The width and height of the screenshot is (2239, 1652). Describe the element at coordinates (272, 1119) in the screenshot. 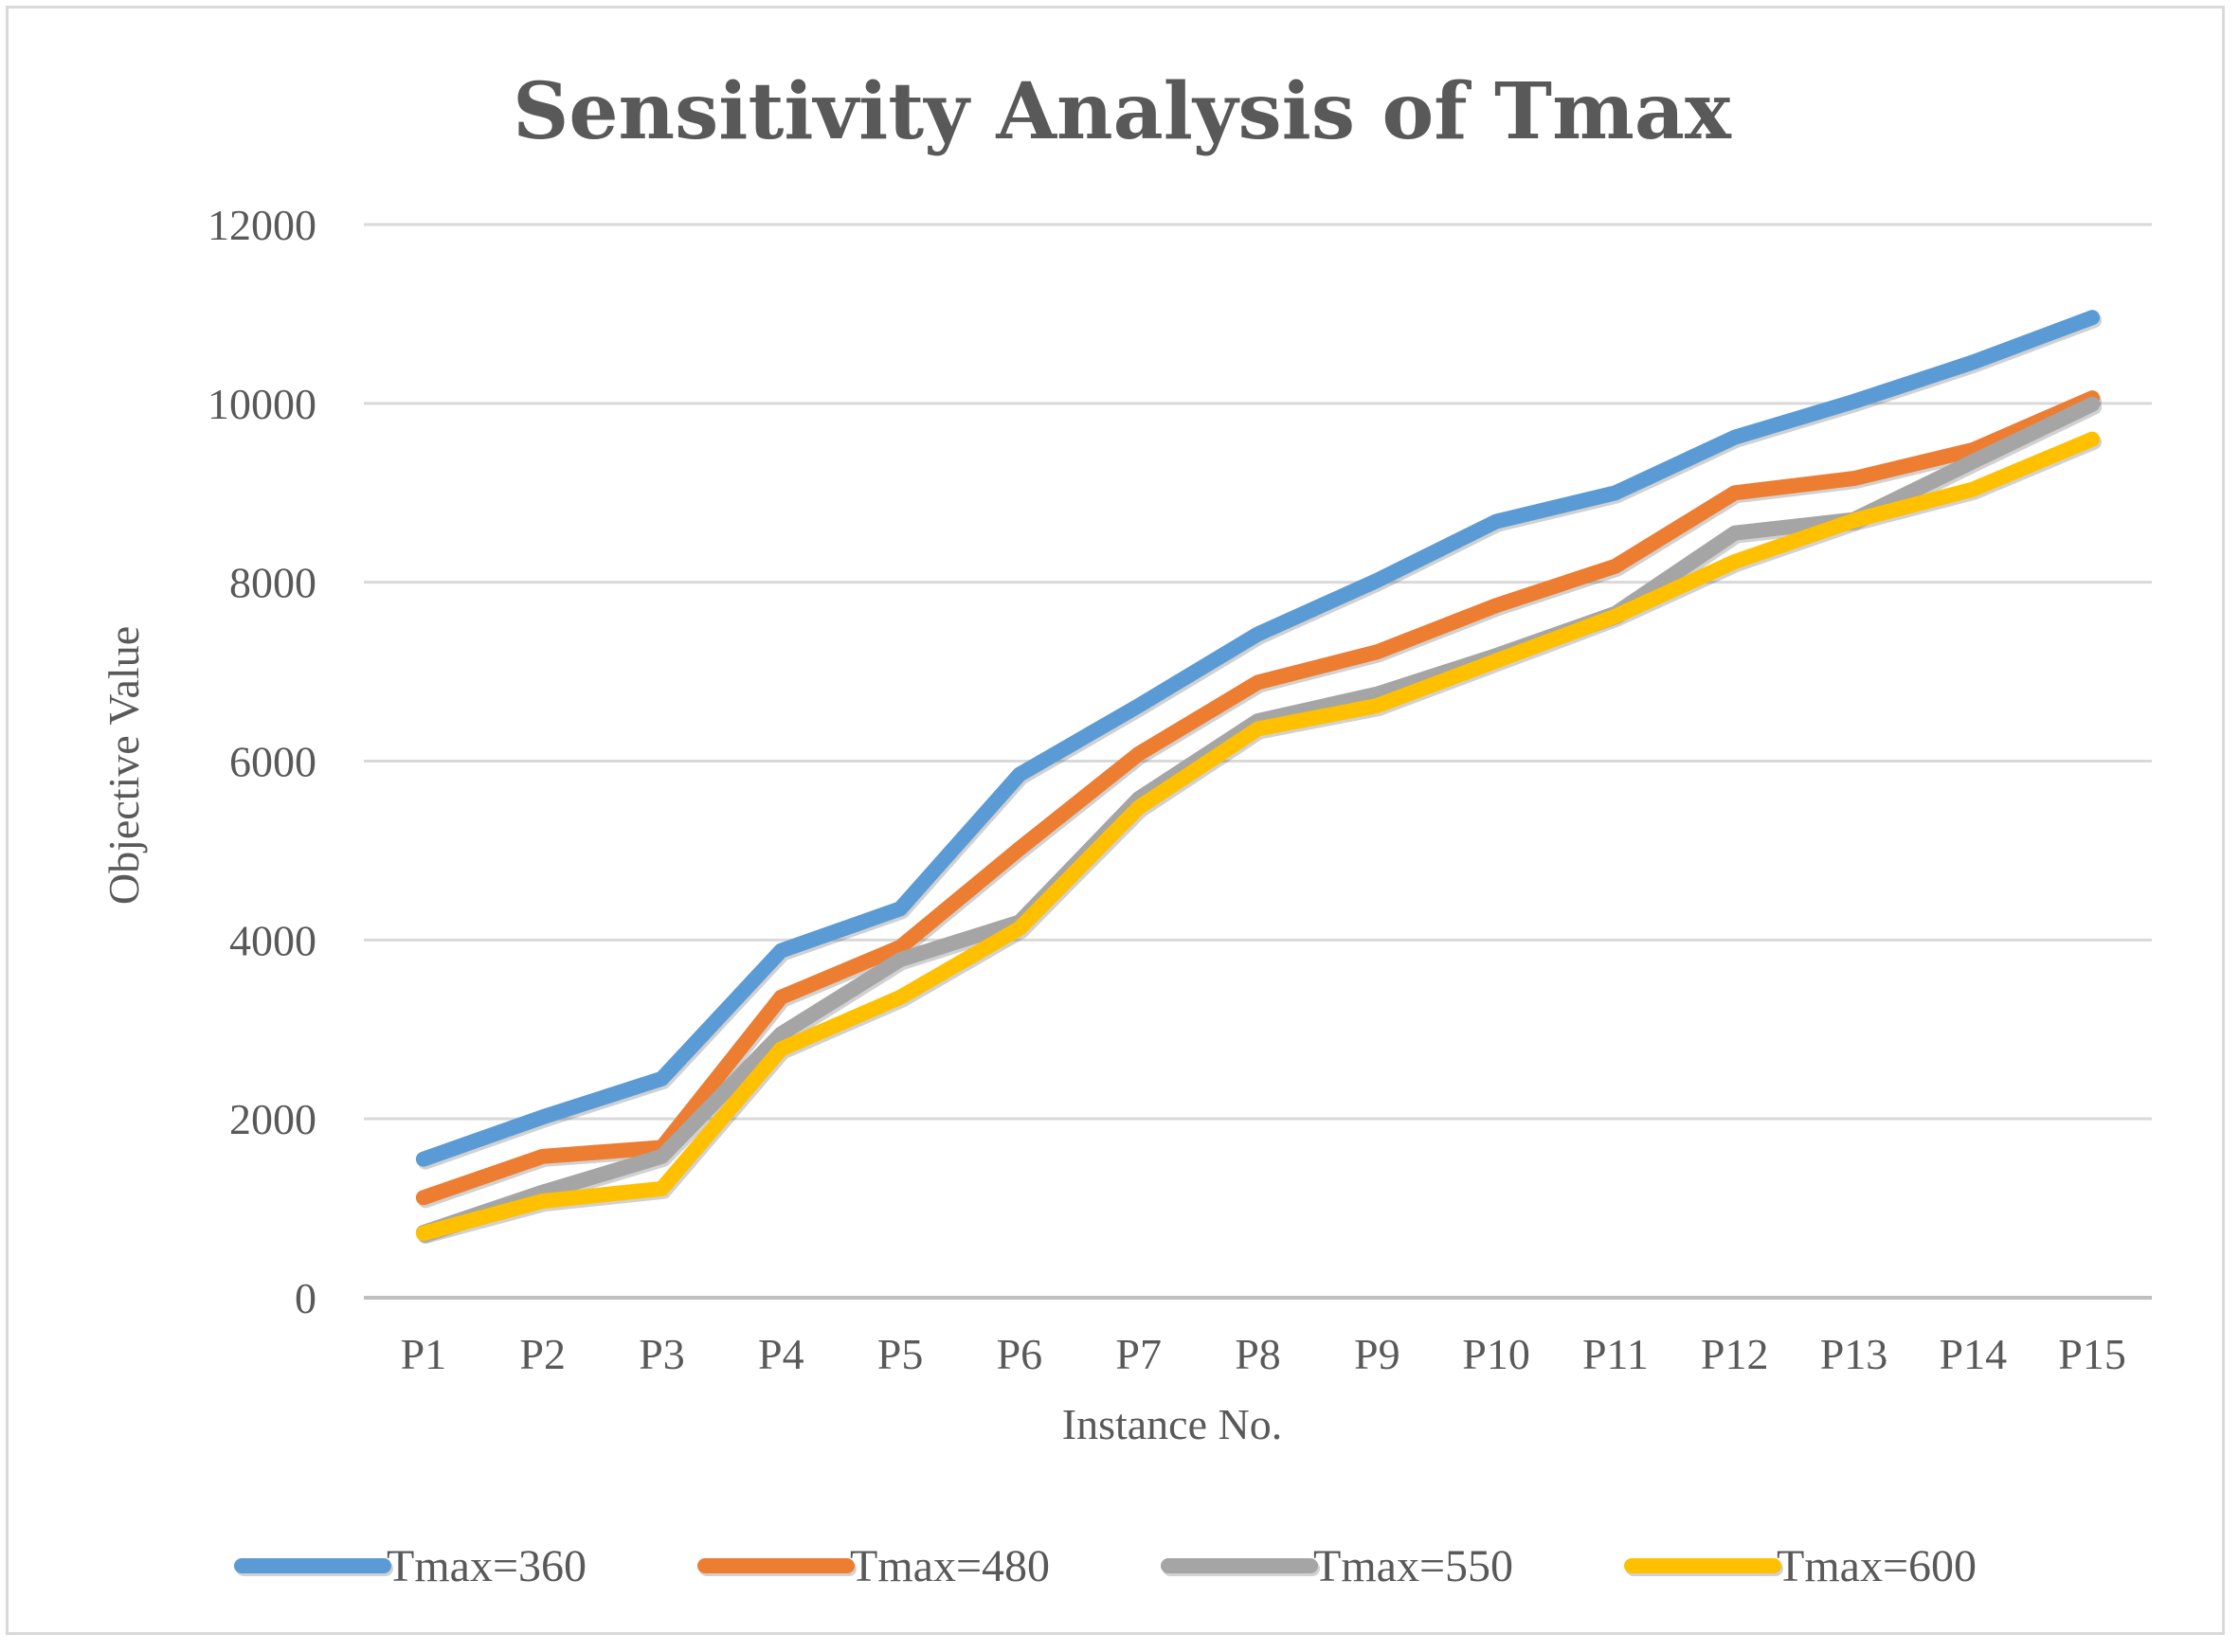

I see `y-tick-label: 2000` at that location.